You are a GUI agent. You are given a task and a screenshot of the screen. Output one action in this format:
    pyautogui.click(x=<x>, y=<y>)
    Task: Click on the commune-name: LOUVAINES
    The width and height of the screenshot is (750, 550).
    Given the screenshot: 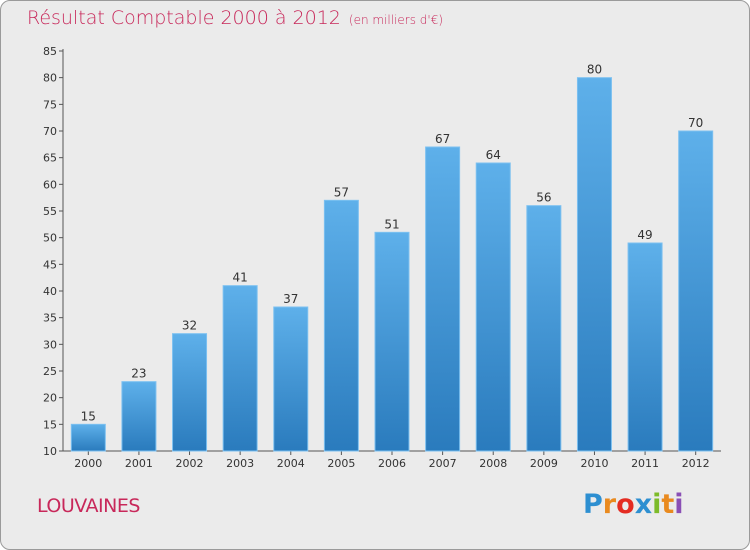 What is the action you would take?
    pyautogui.click(x=88, y=506)
    